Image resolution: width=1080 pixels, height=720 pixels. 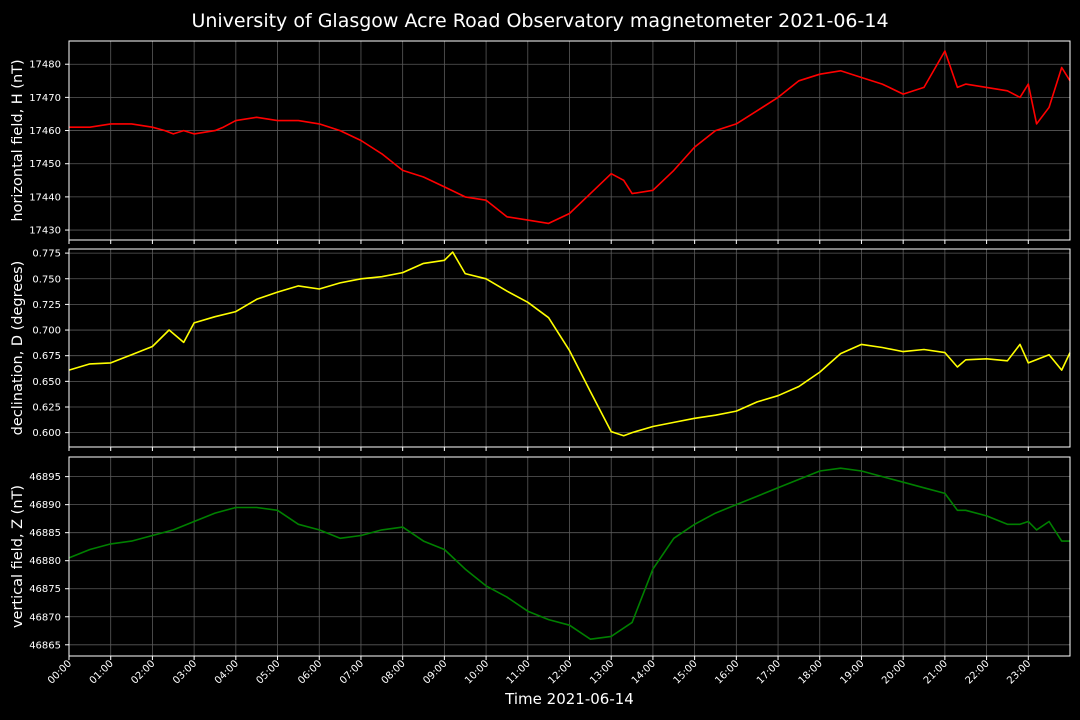 What do you see at coordinates (852, 672) in the screenshot?
I see `x-tick-label: 19:00` at bounding box center [852, 672].